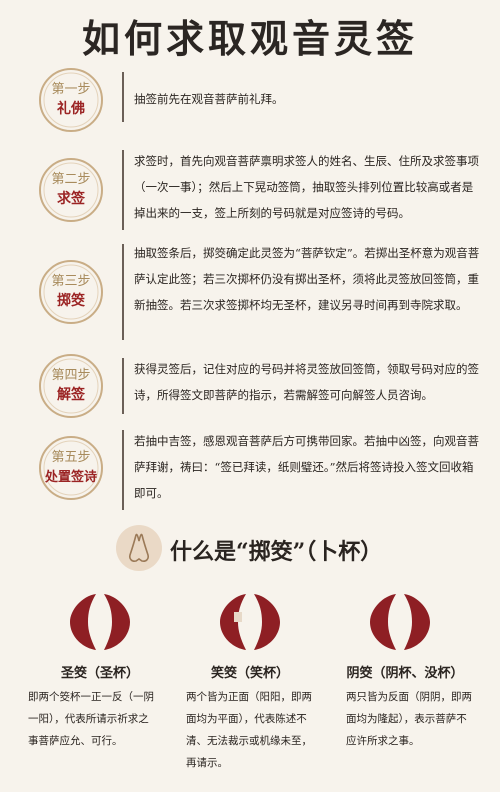 The height and width of the screenshot is (792, 500). Describe the element at coordinates (71, 199) in the screenshot. I see `step-name: 求签` at that location.